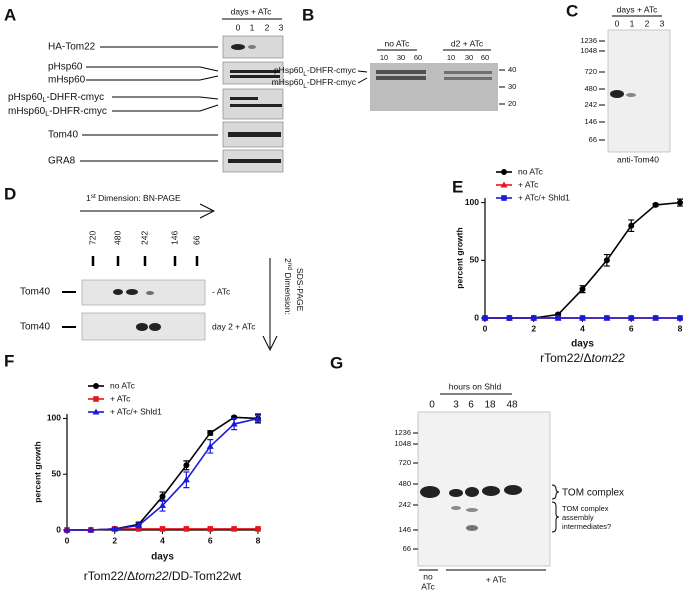  What do you see at coordinates (65, 67) in the screenshot?
I see `row-label: pHsp60` at bounding box center [65, 67].